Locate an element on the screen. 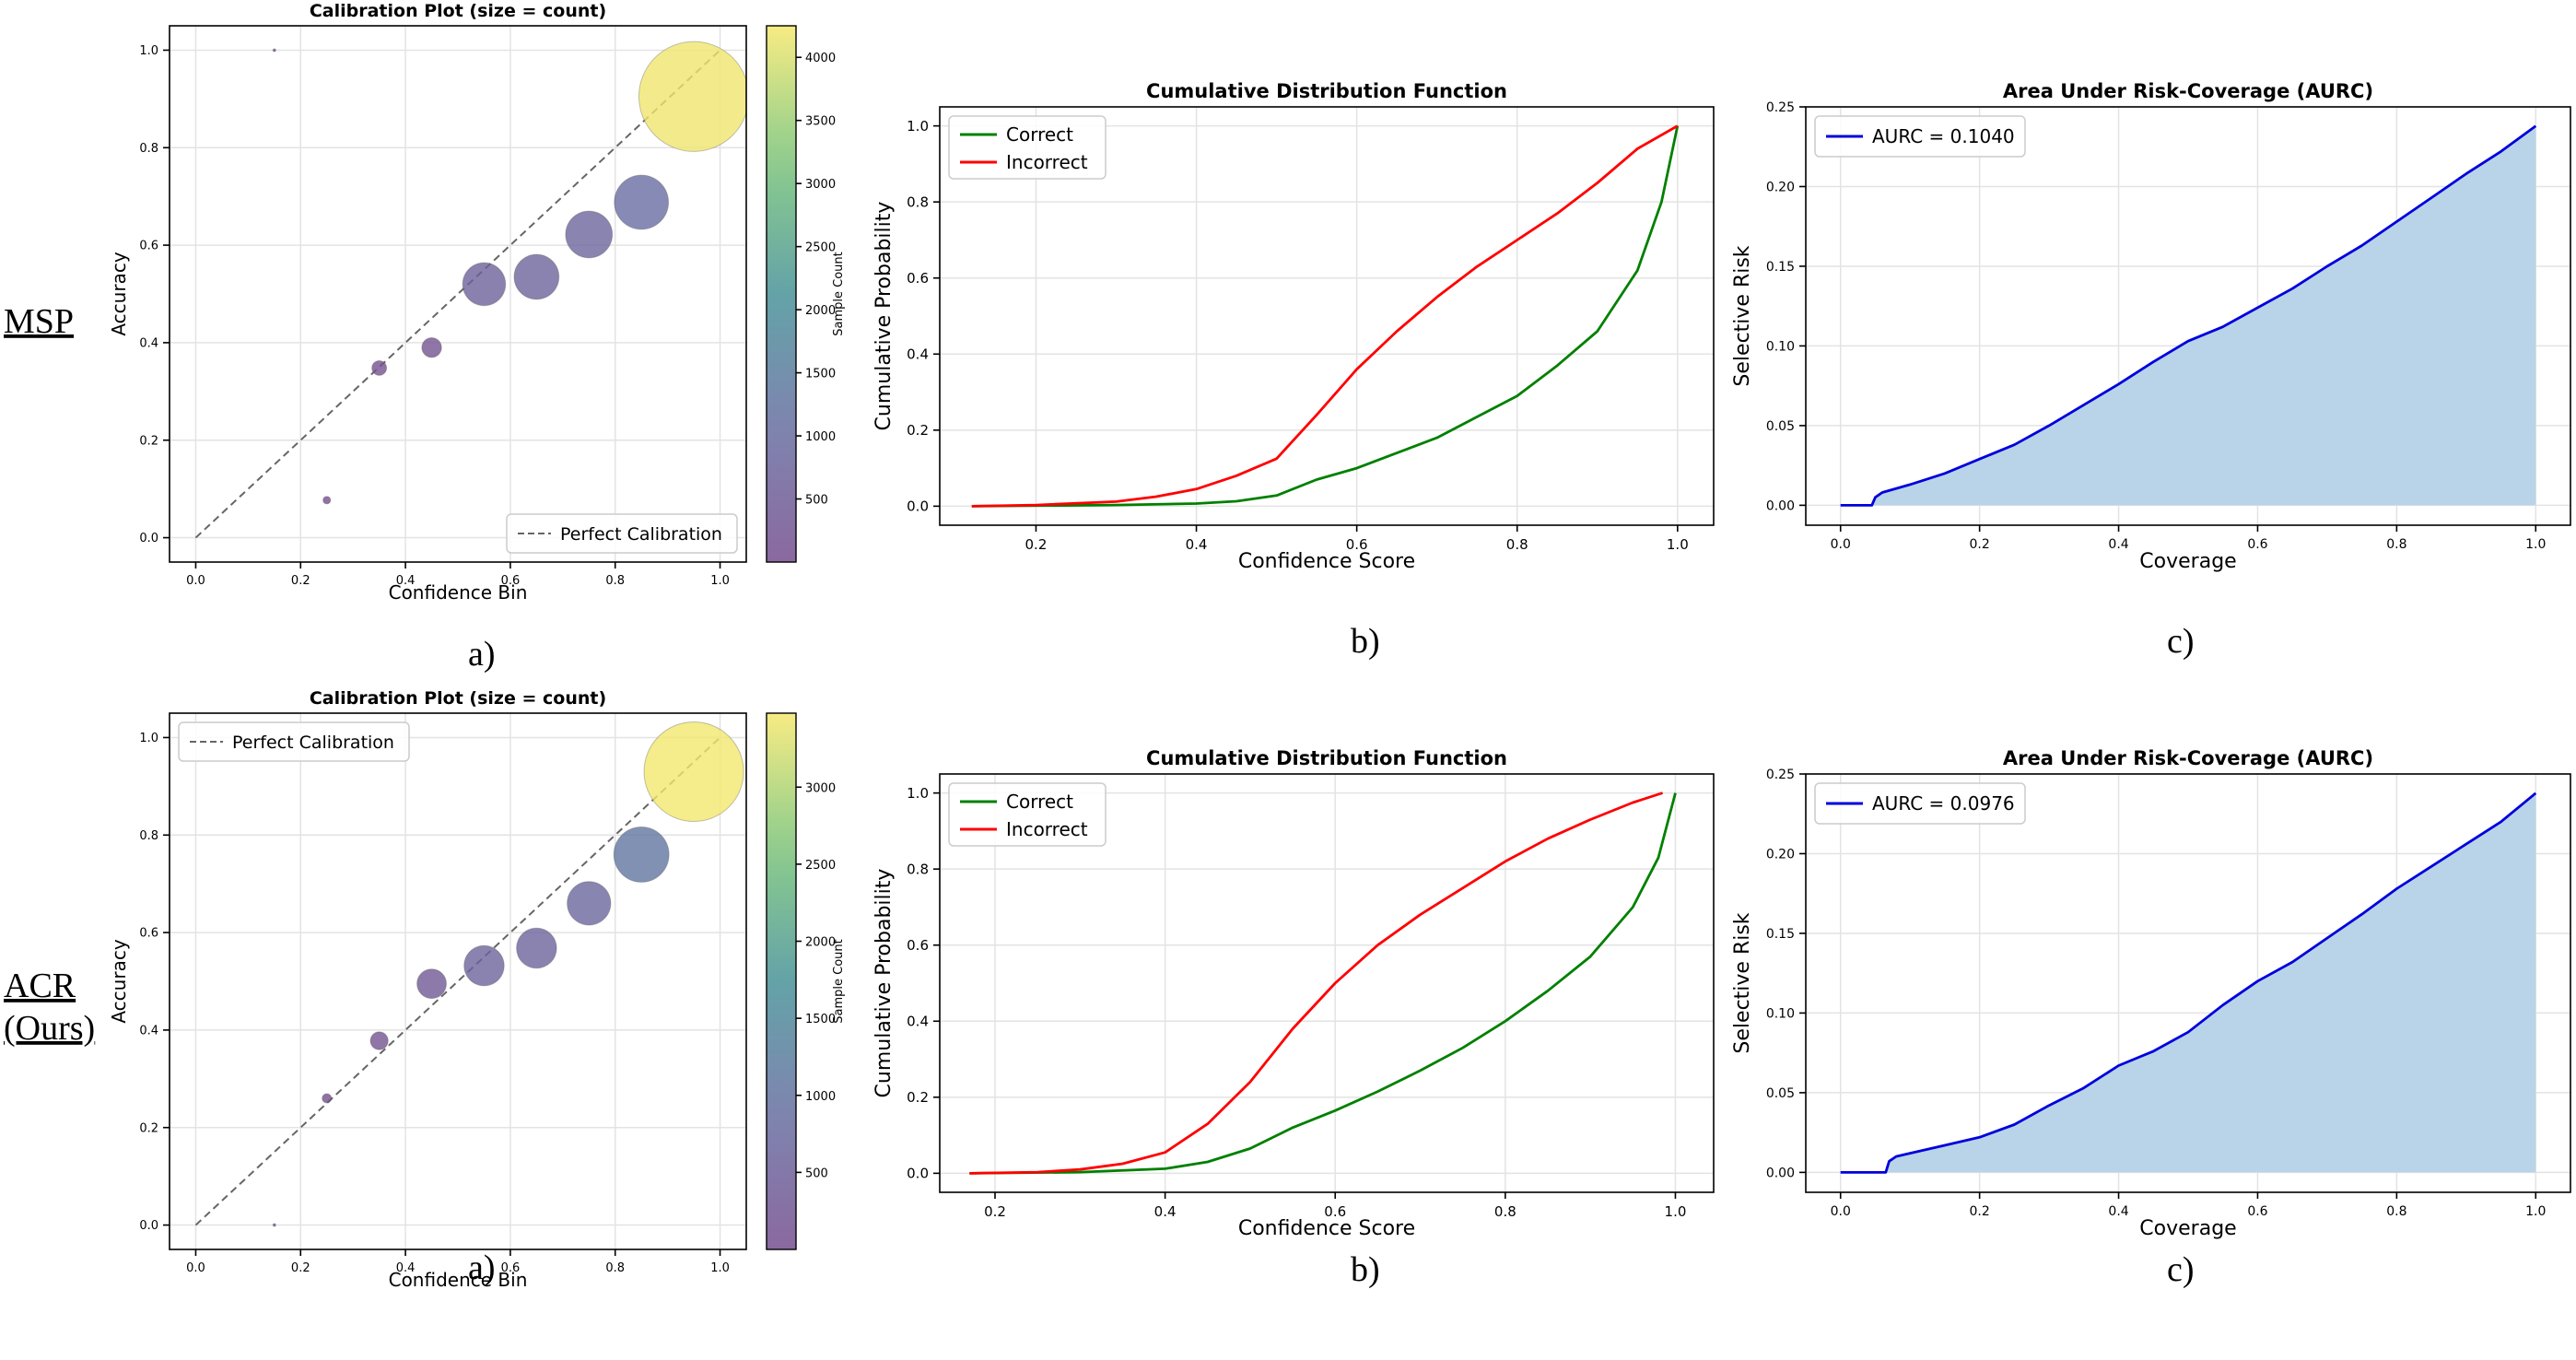  legend: AURC = 0.0976 is located at coordinates (1920, 803).